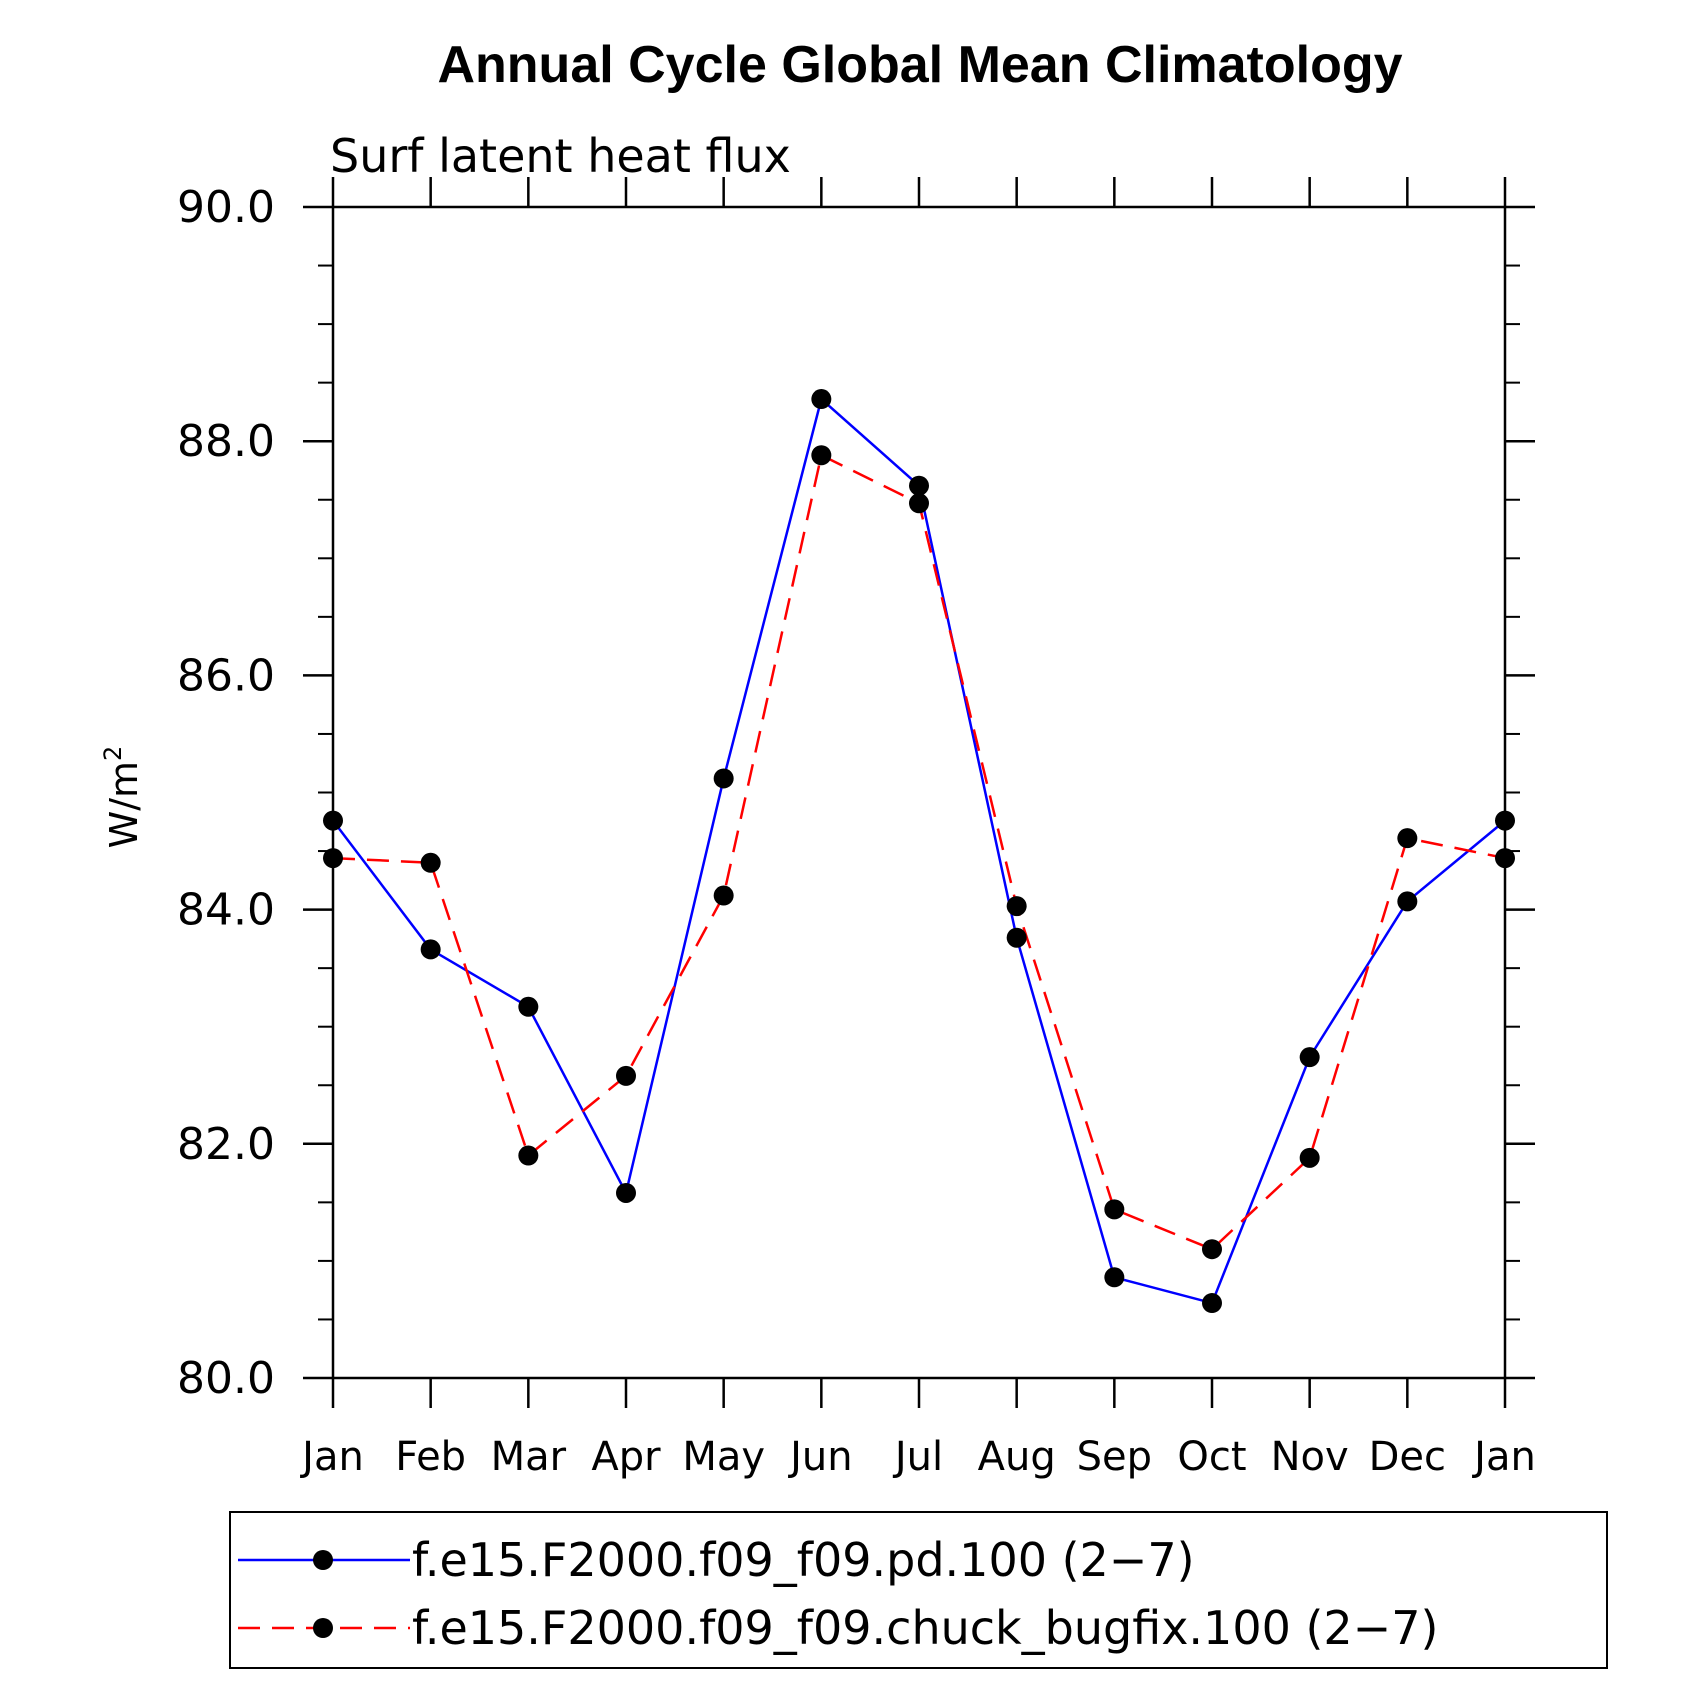  What do you see at coordinates (113, 753) in the screenshot?
I see `y-axis-label-exponent: 2` at bounding box center [113, 753].